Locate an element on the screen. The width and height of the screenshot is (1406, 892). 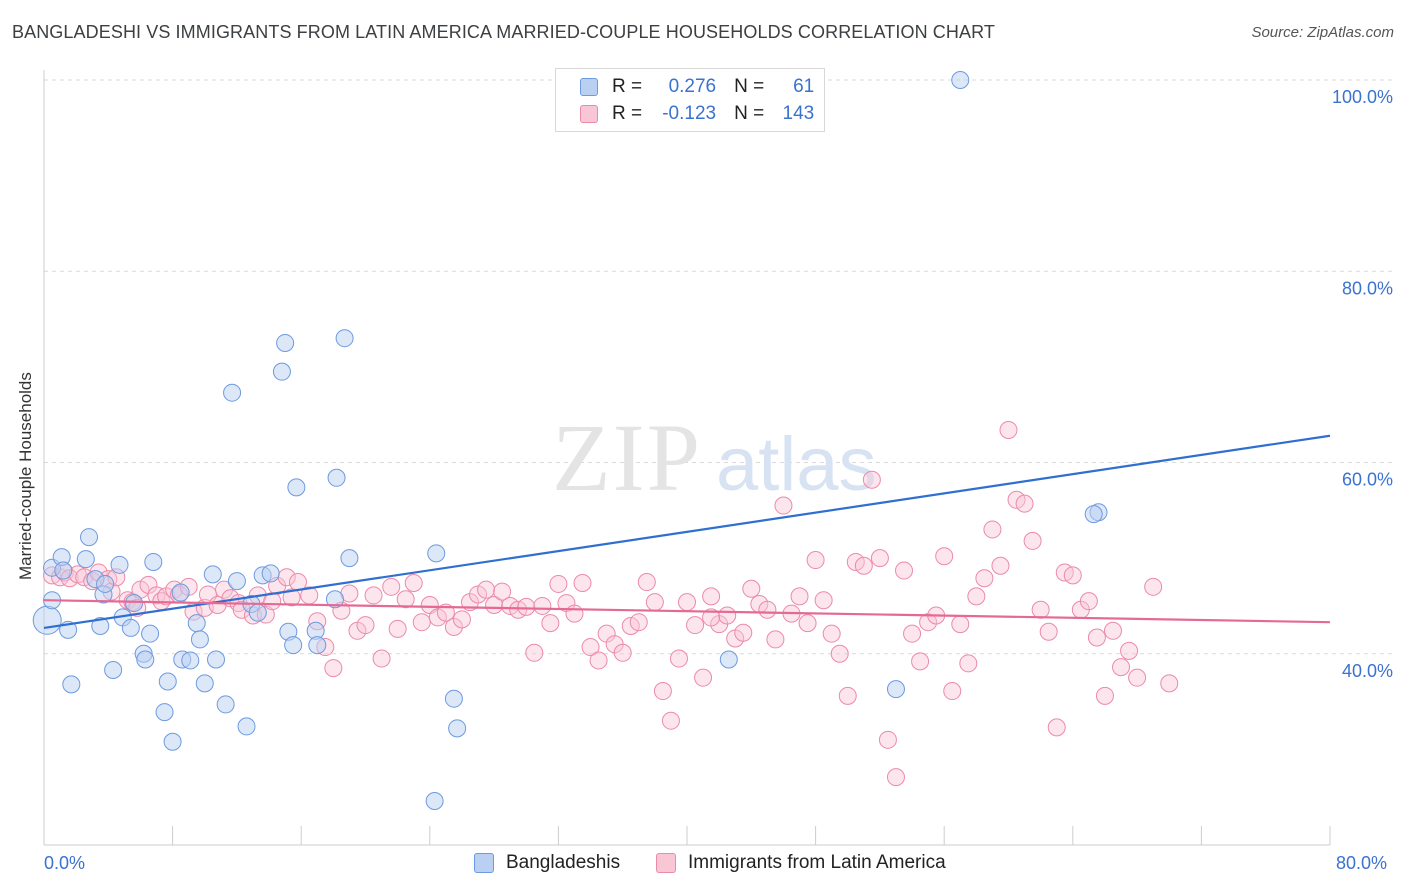
trend-line-immigrants is located at coordinates (687, 611).